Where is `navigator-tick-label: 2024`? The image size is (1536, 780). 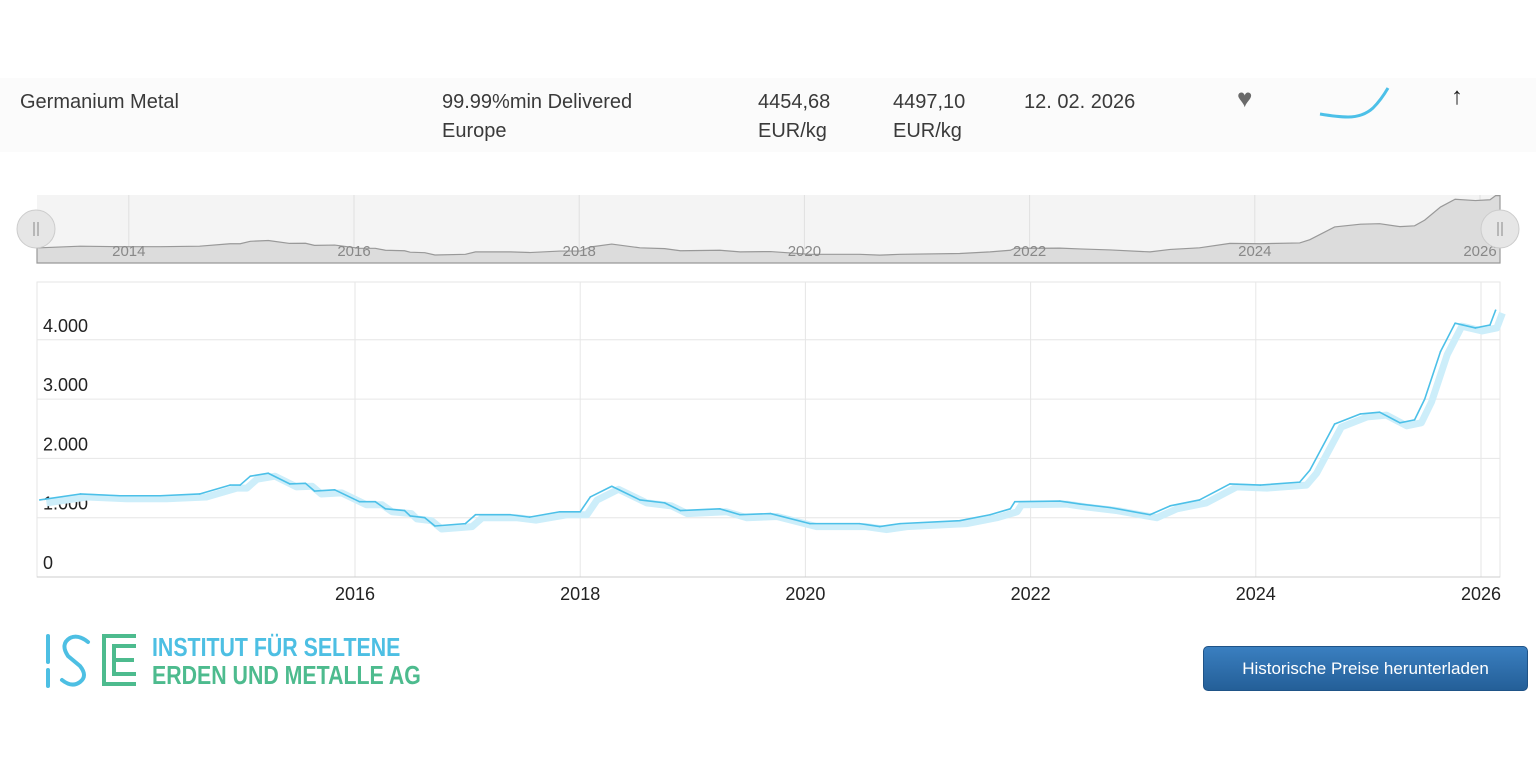 navigator-tick-label: 2024 is located at coordinates (1254, 251).